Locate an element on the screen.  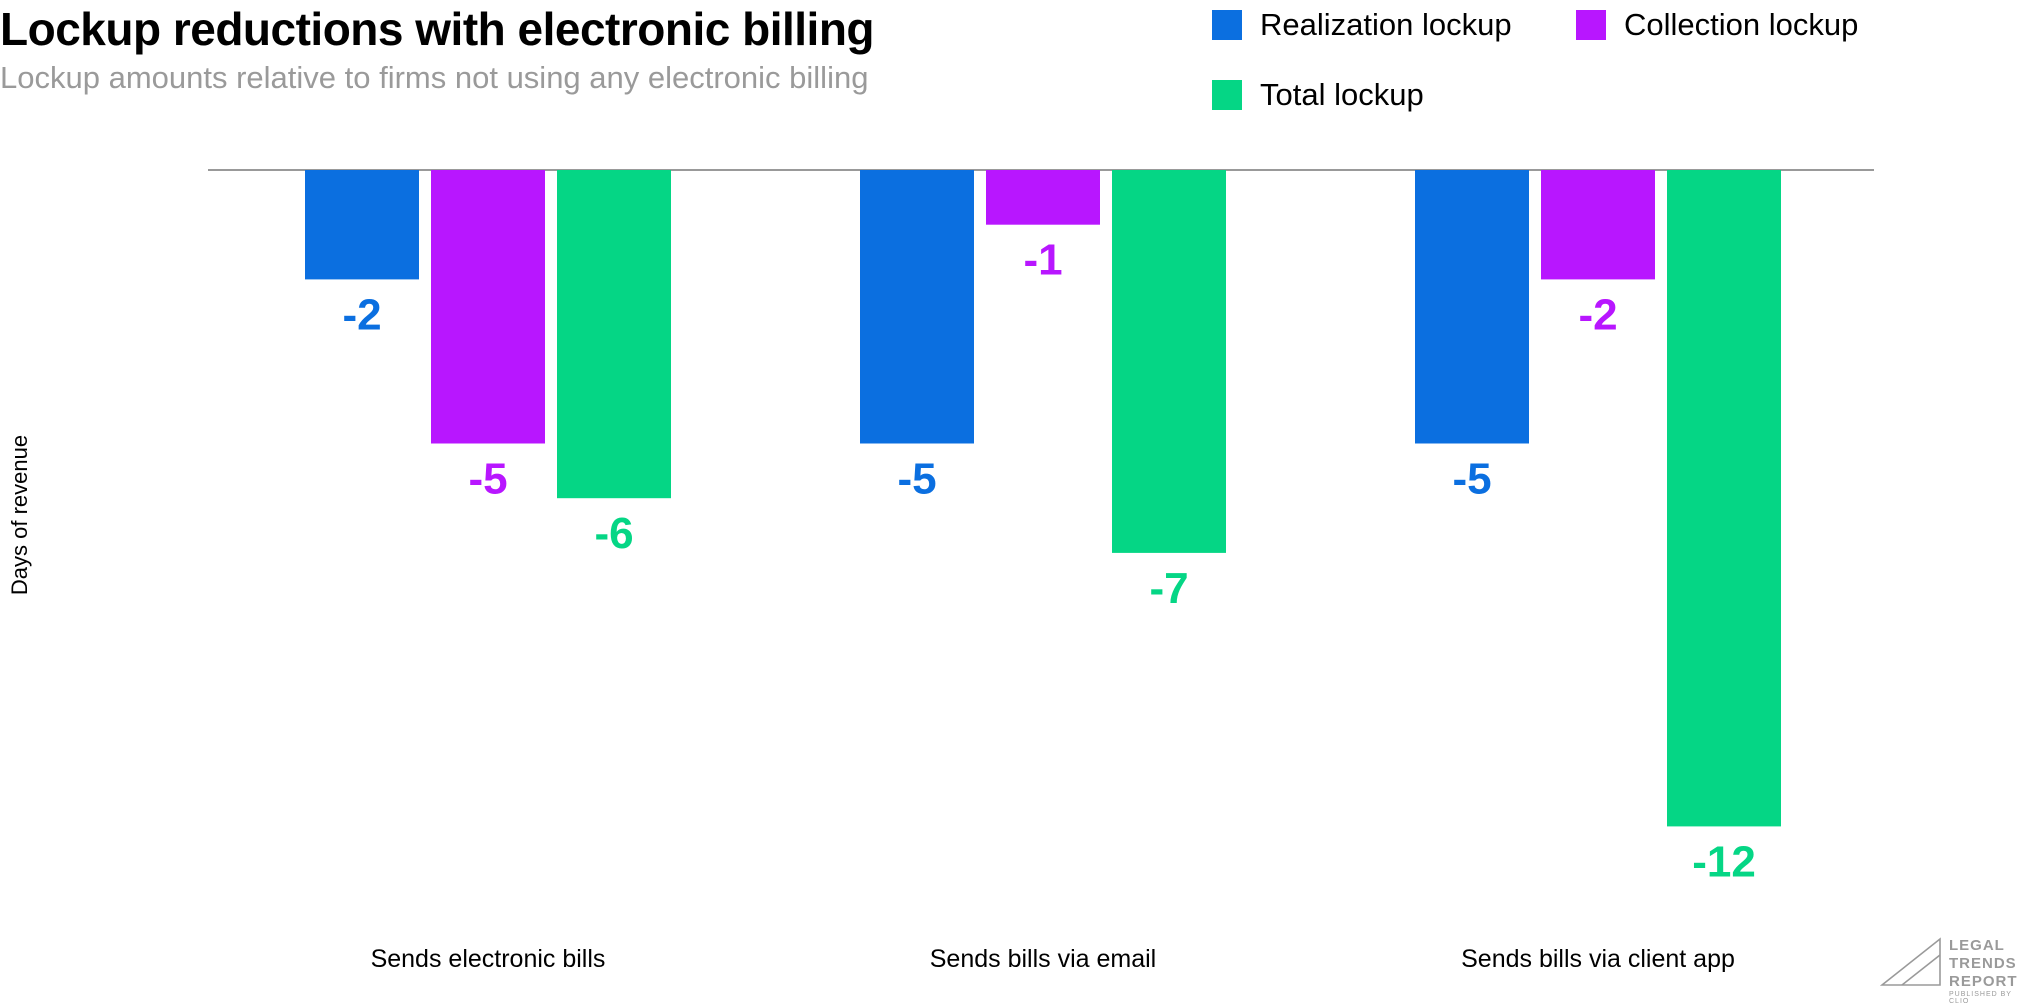
category-label-sends-bills-via-email: Sends bills via email is located at coordinates (1043, 959).